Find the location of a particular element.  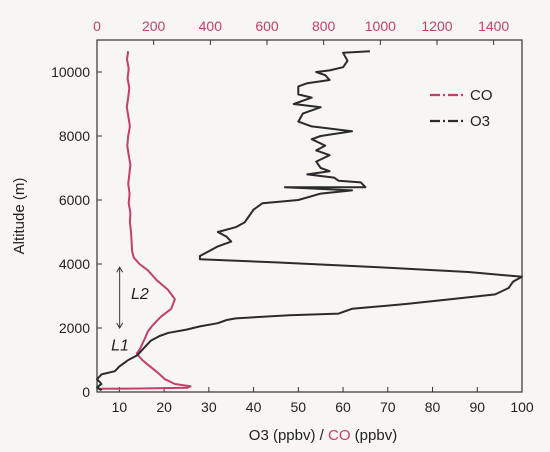

y-tick-label: 8000 is located at coordinates (74, 136).